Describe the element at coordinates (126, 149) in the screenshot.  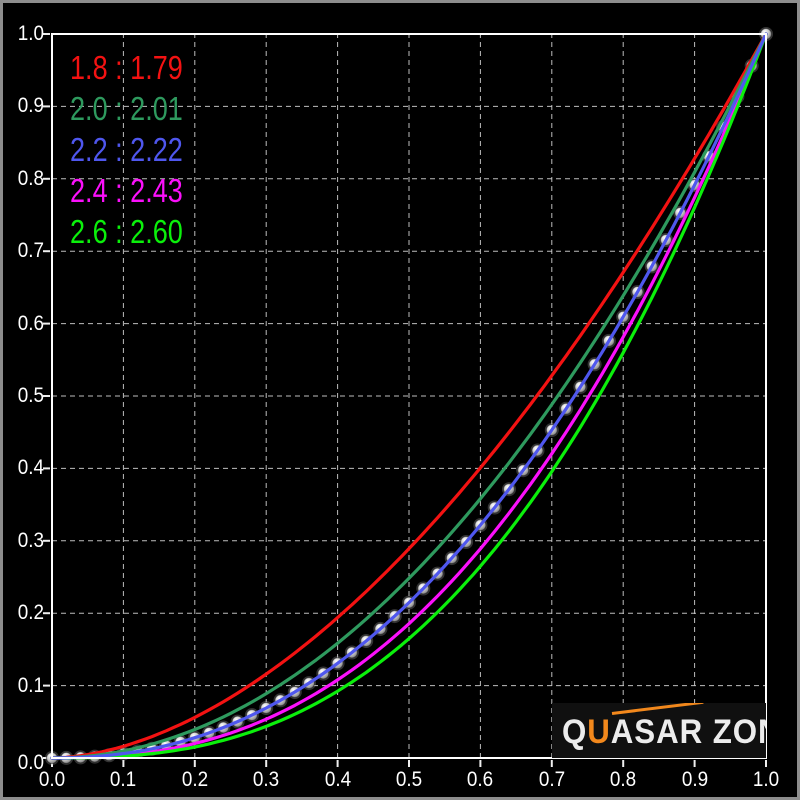
I see `legend-item: 2.2 : 2.22` at that location.